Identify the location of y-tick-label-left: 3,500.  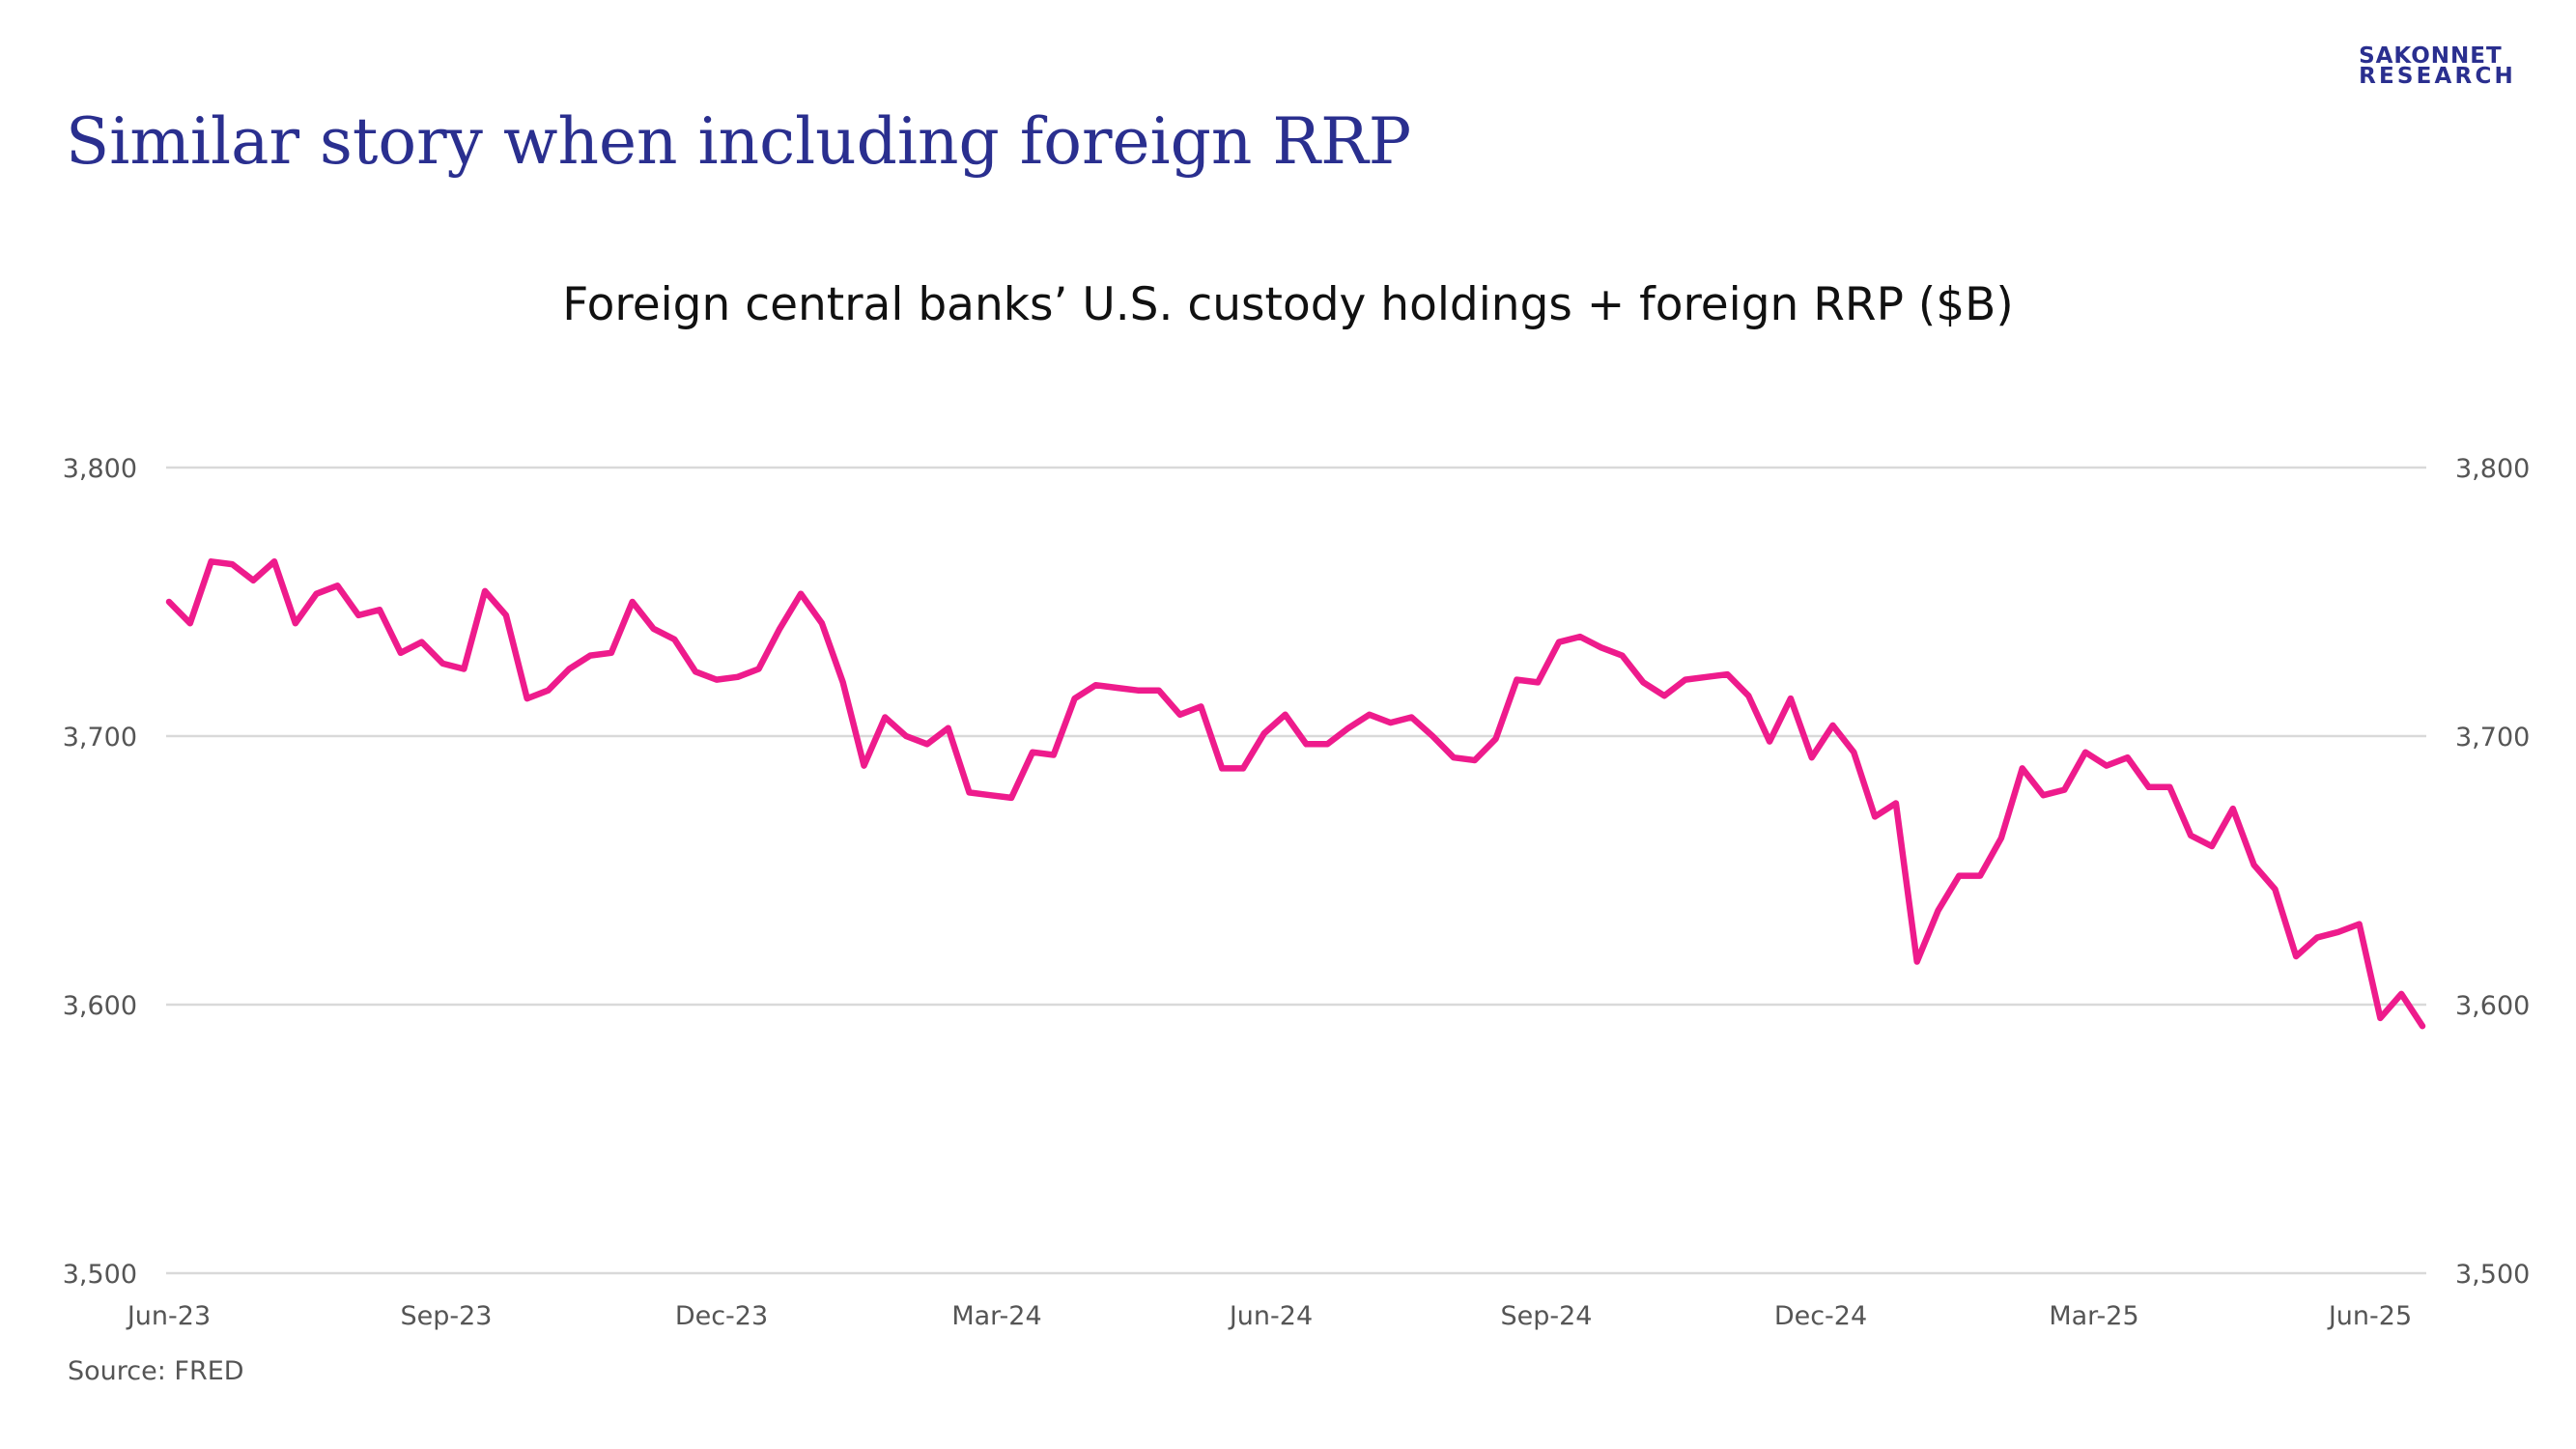
(100, 1275).